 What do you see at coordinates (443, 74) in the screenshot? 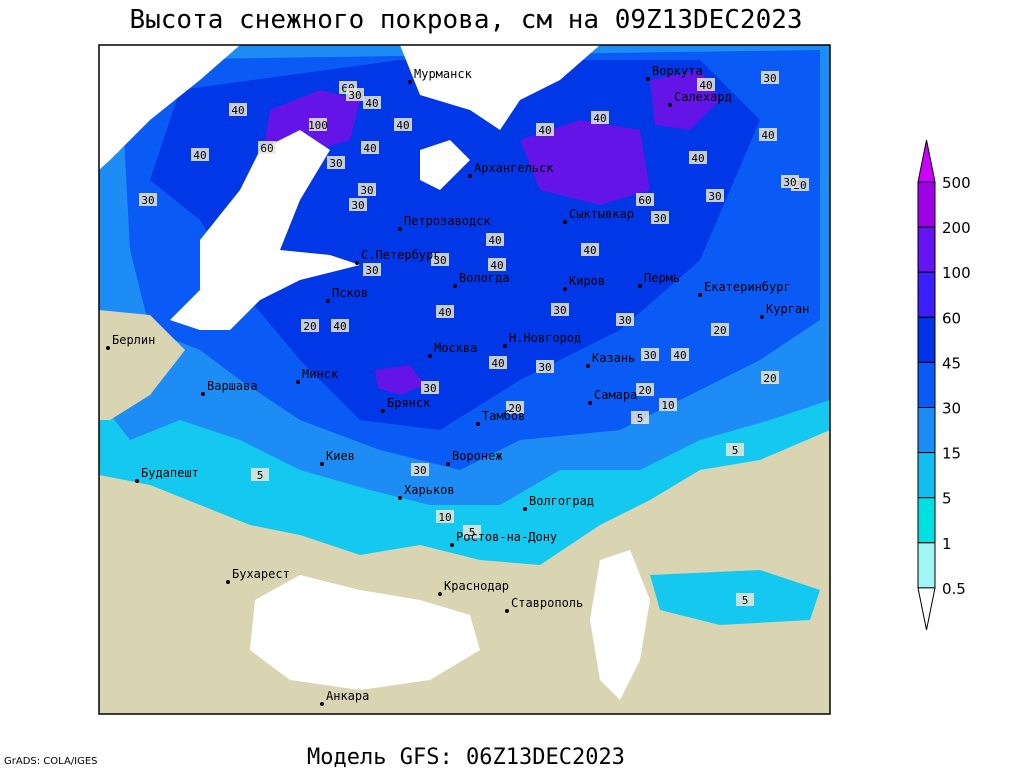
I see `city-label: Мурманск` at bounding box center [443, 74].